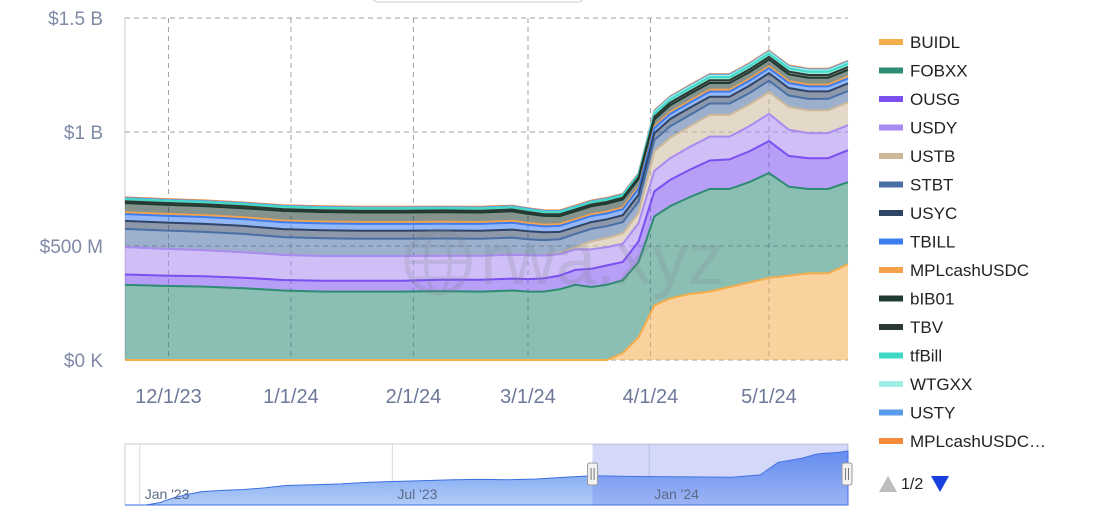  Describe the element at coordinates (932, 156) in the screenshot. I see `legend-label: USTB` at that location.